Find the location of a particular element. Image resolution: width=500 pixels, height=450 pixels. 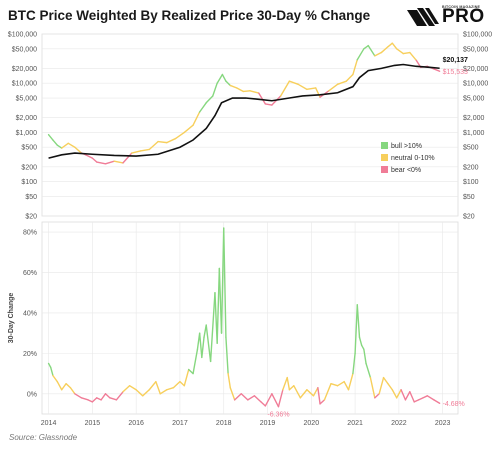

top-y-tick-label-left: $100 is located at coordinates (29, 182).